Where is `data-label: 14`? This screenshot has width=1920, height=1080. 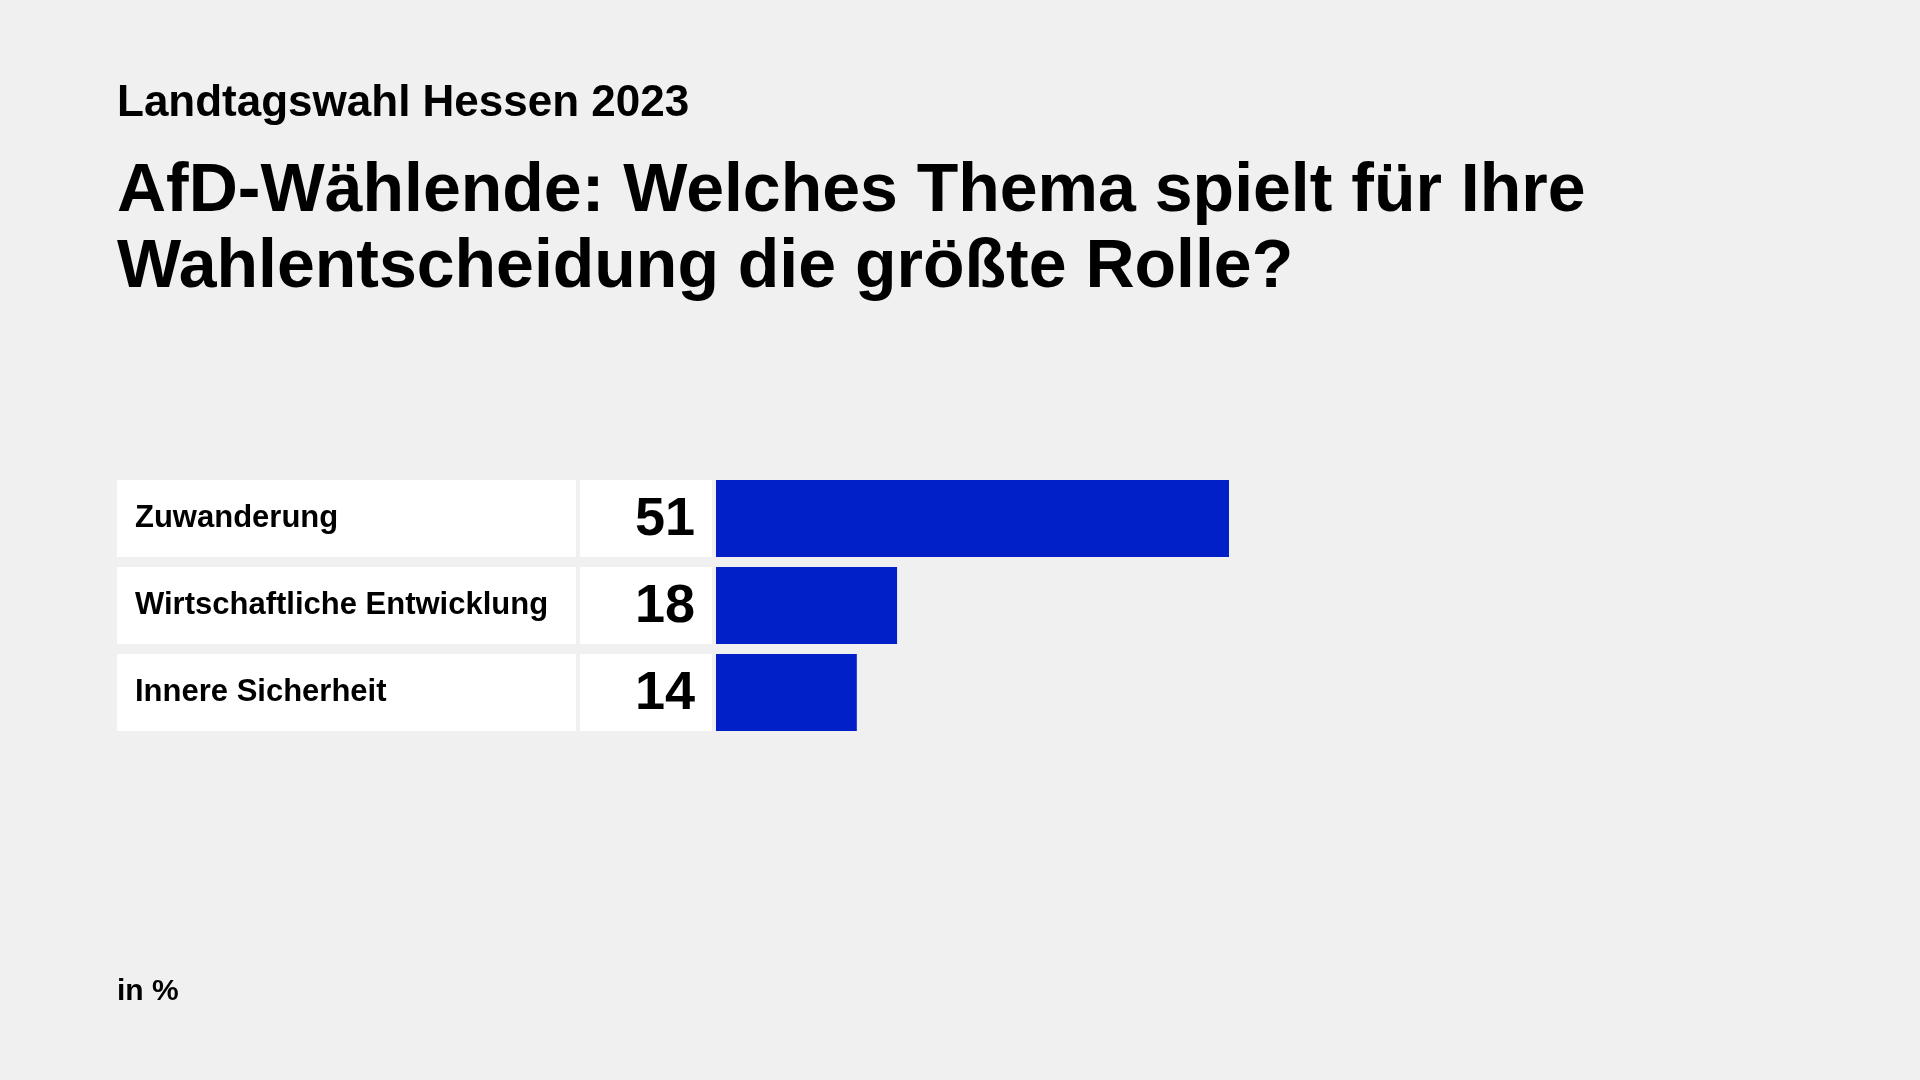 data-label: 14 is located at coordinates (664, 690).